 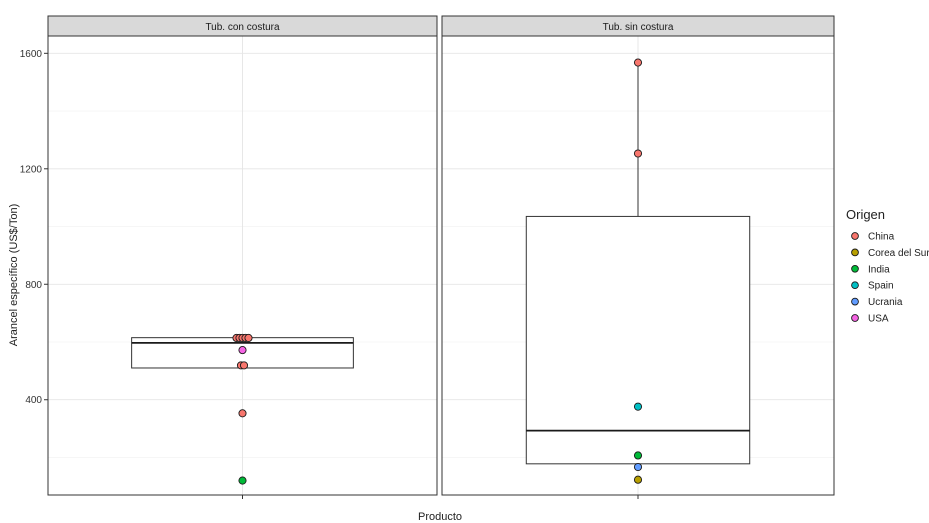 What do you see at coordinates (865, 214) in the screenshot?
I see `legend-title: Origen` at bounding box center [865, 214].